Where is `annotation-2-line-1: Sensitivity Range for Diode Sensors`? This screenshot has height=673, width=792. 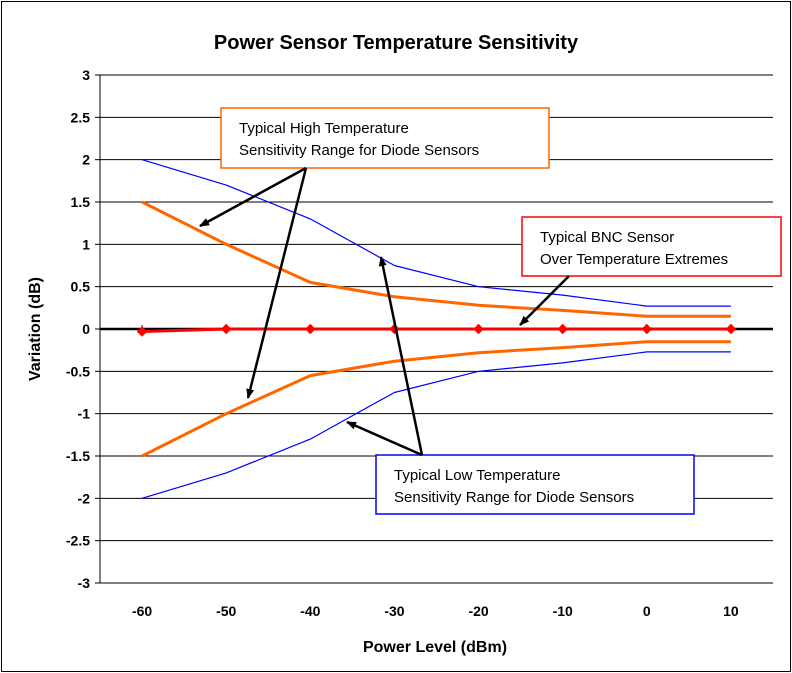
annotation-2-line-1: Sensitivity Range for Diode Sensors is located at coordinates (514, 497).